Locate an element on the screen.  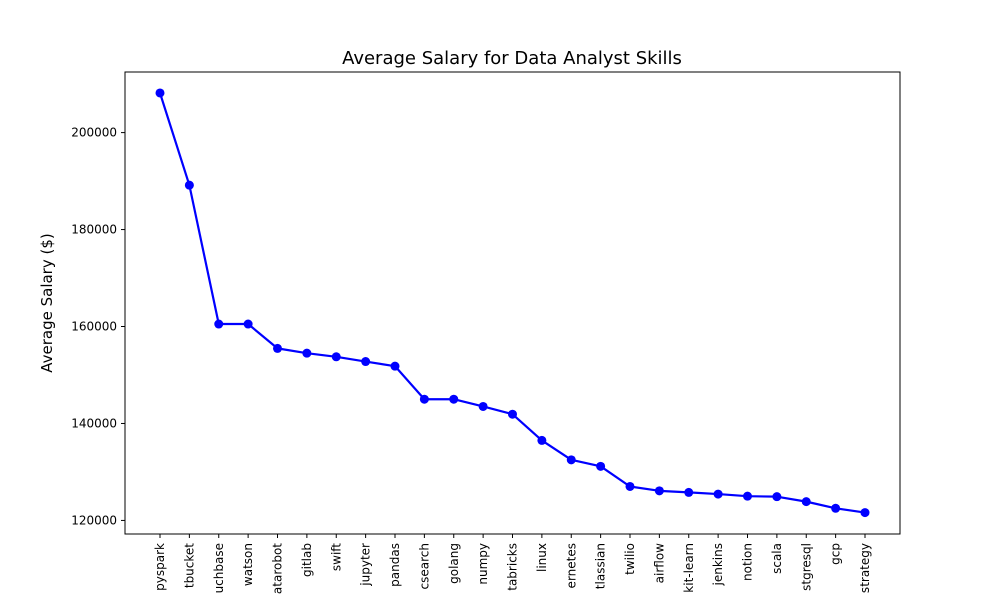
x-tick-label: ernetes is located at coordinates (571, 565).